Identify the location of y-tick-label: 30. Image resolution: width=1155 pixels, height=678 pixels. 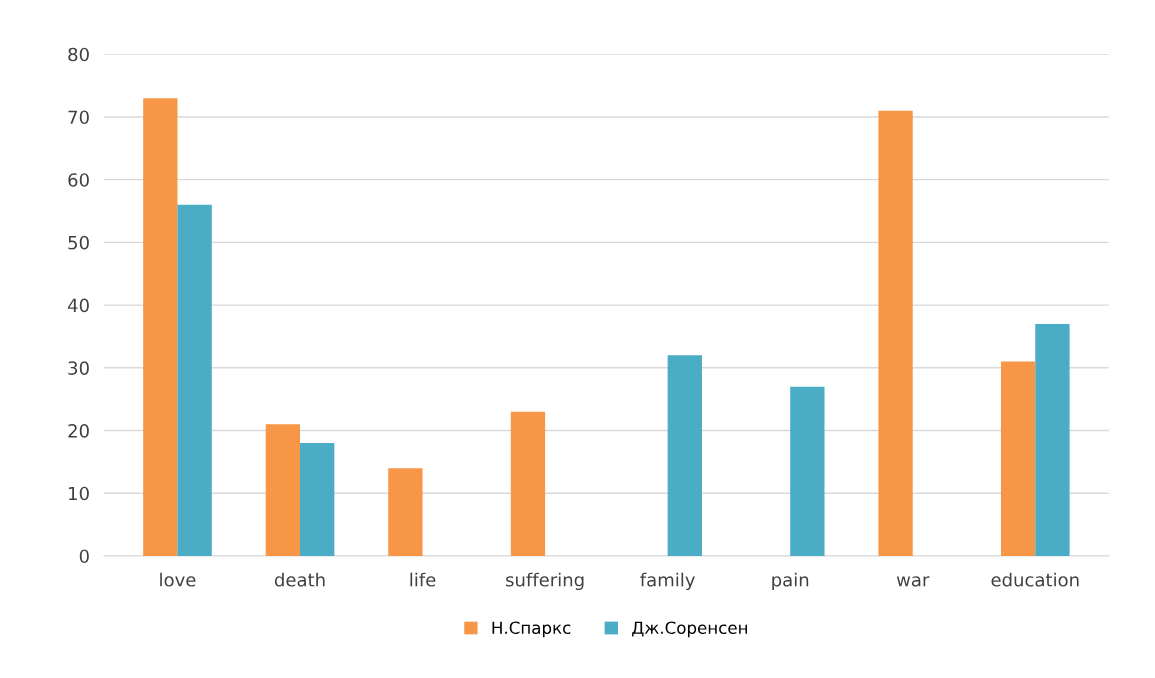
(78, 368).